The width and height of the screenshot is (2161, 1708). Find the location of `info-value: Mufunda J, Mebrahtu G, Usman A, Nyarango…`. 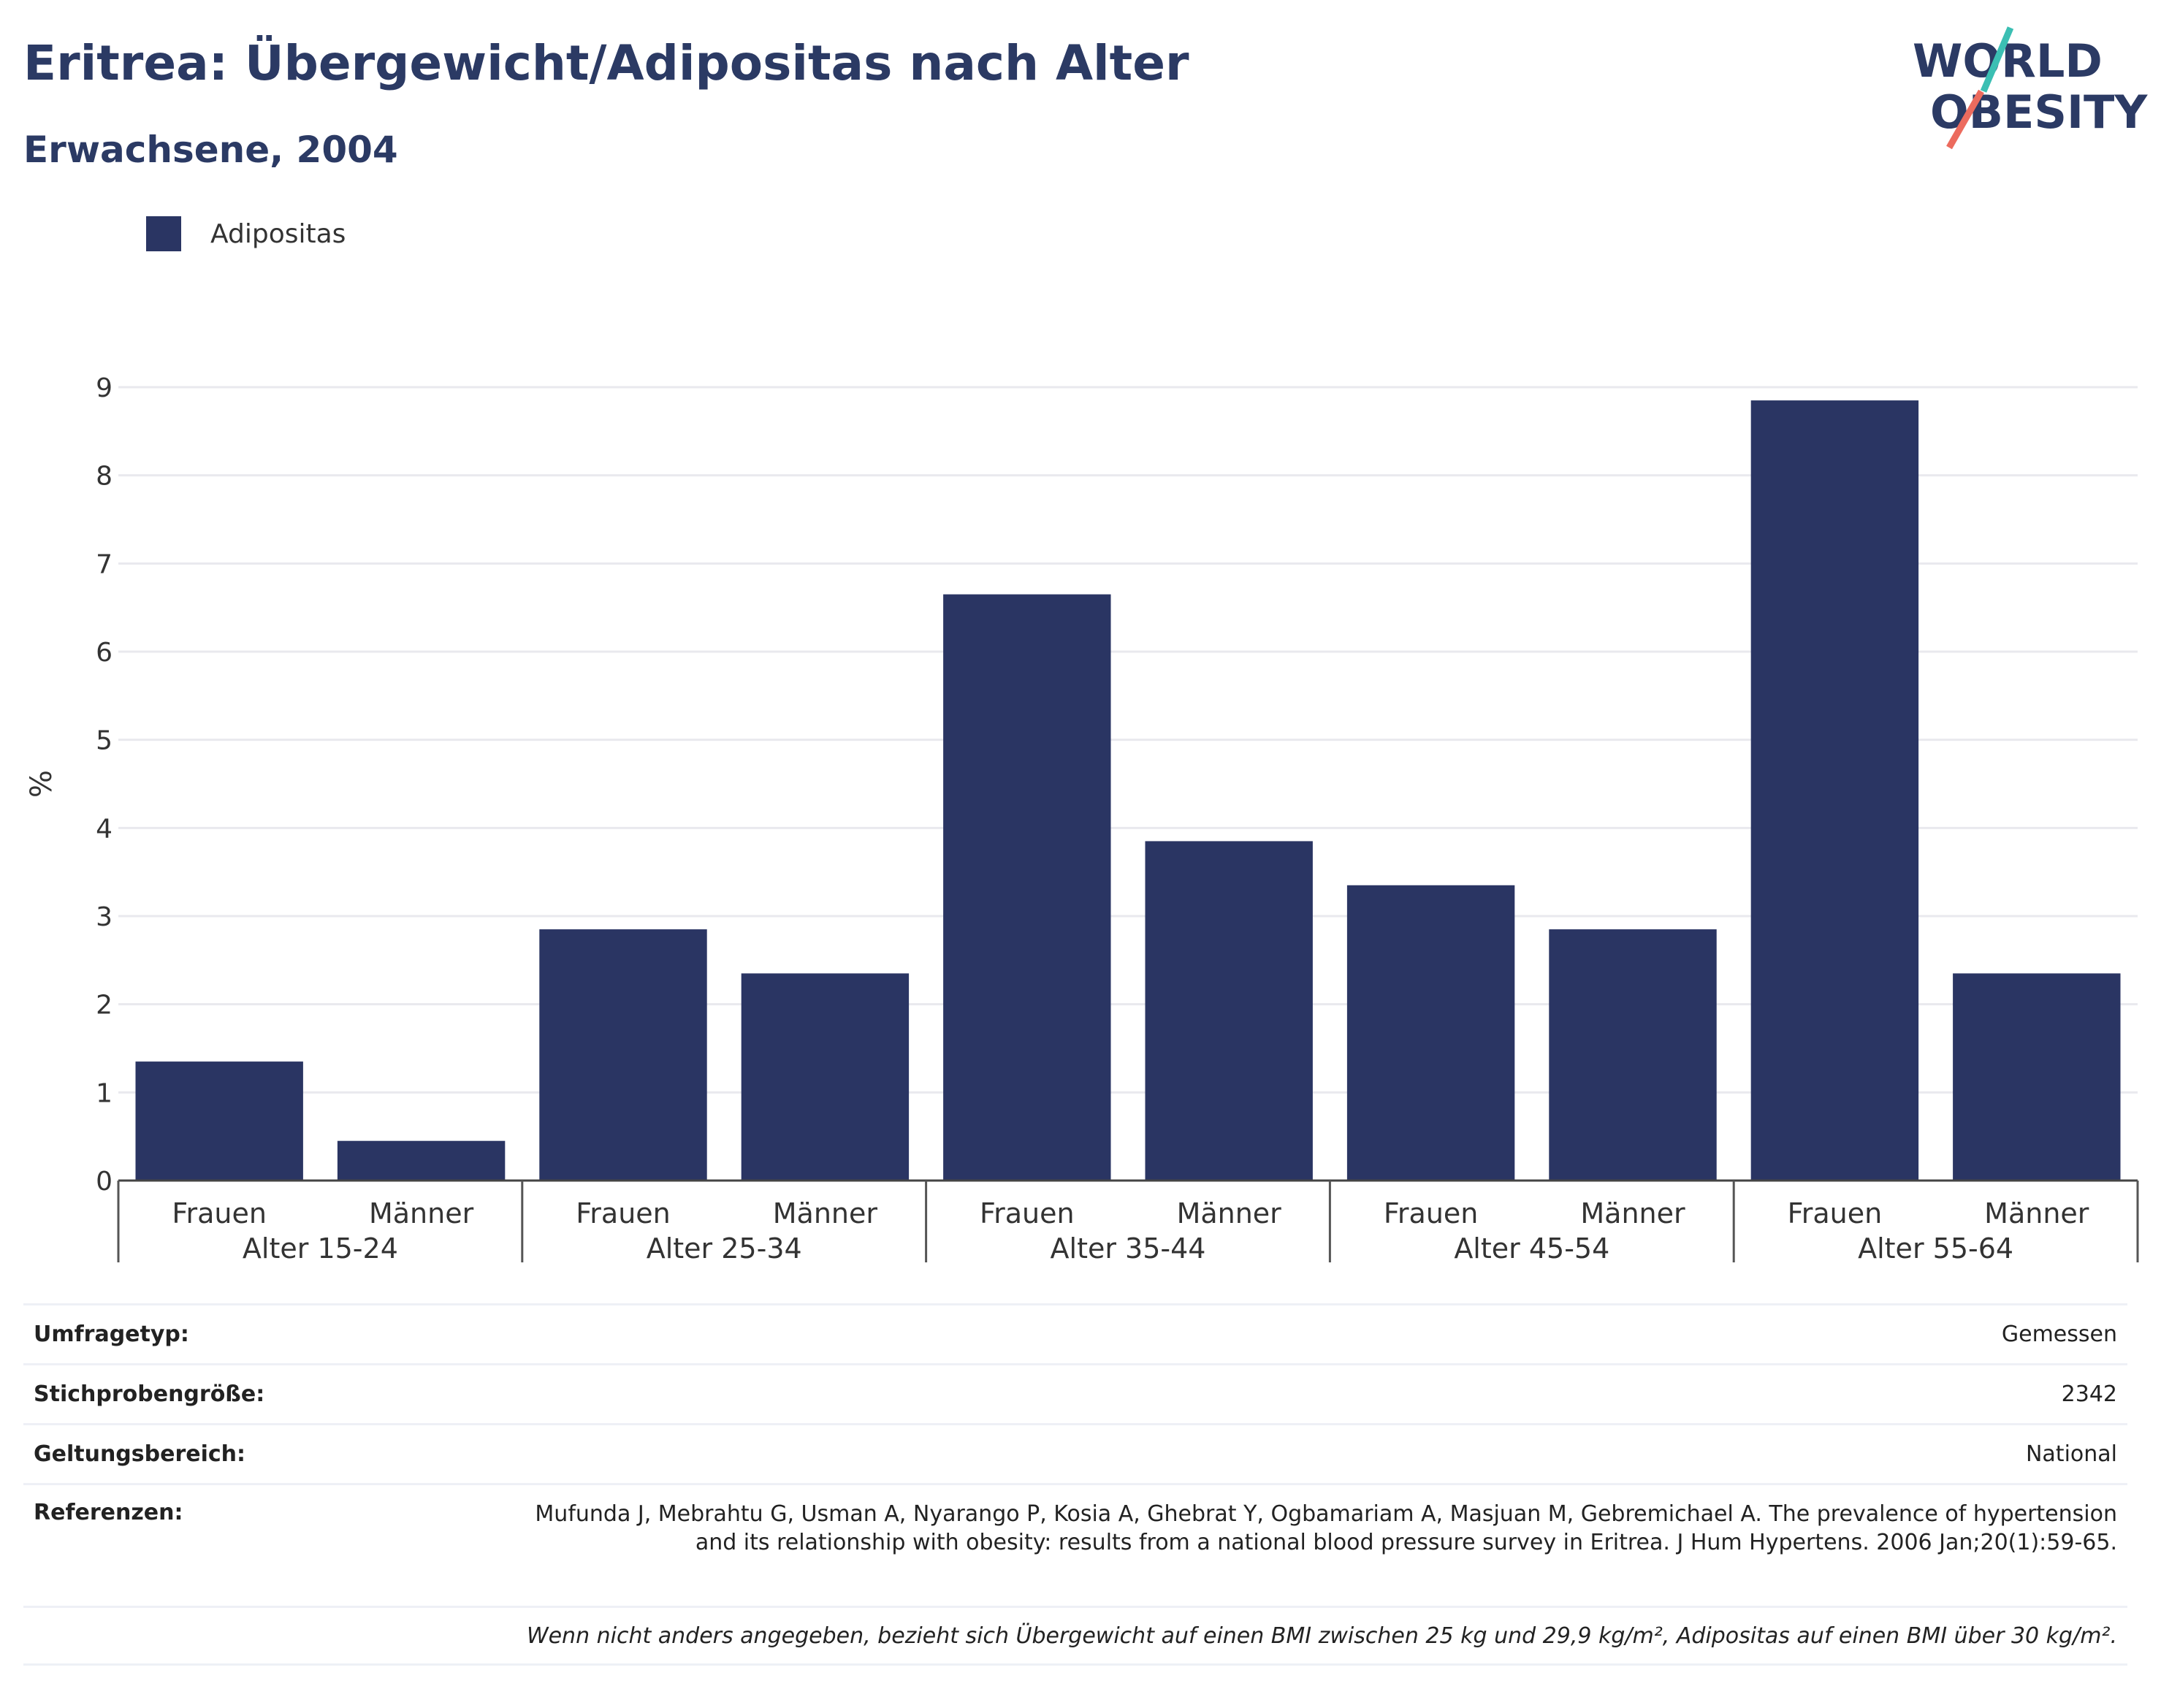

info-value: Mufunda J, Mebrahtu G, Usman A, Nyarango… is located at coordinates (1326, 1528).